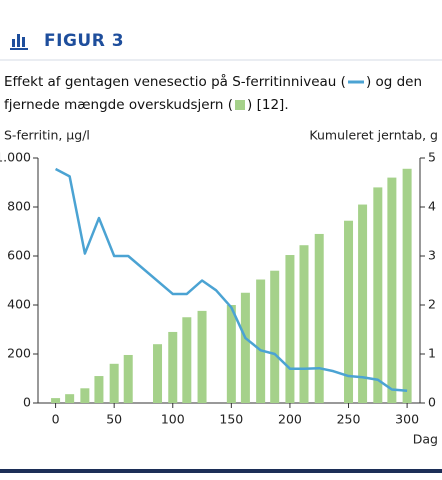 The height and width of the screenshot is (480, 442). Describe the element at coordinates (19, 304) in the screenshot. I see `y-tick-label: 400` at that location.